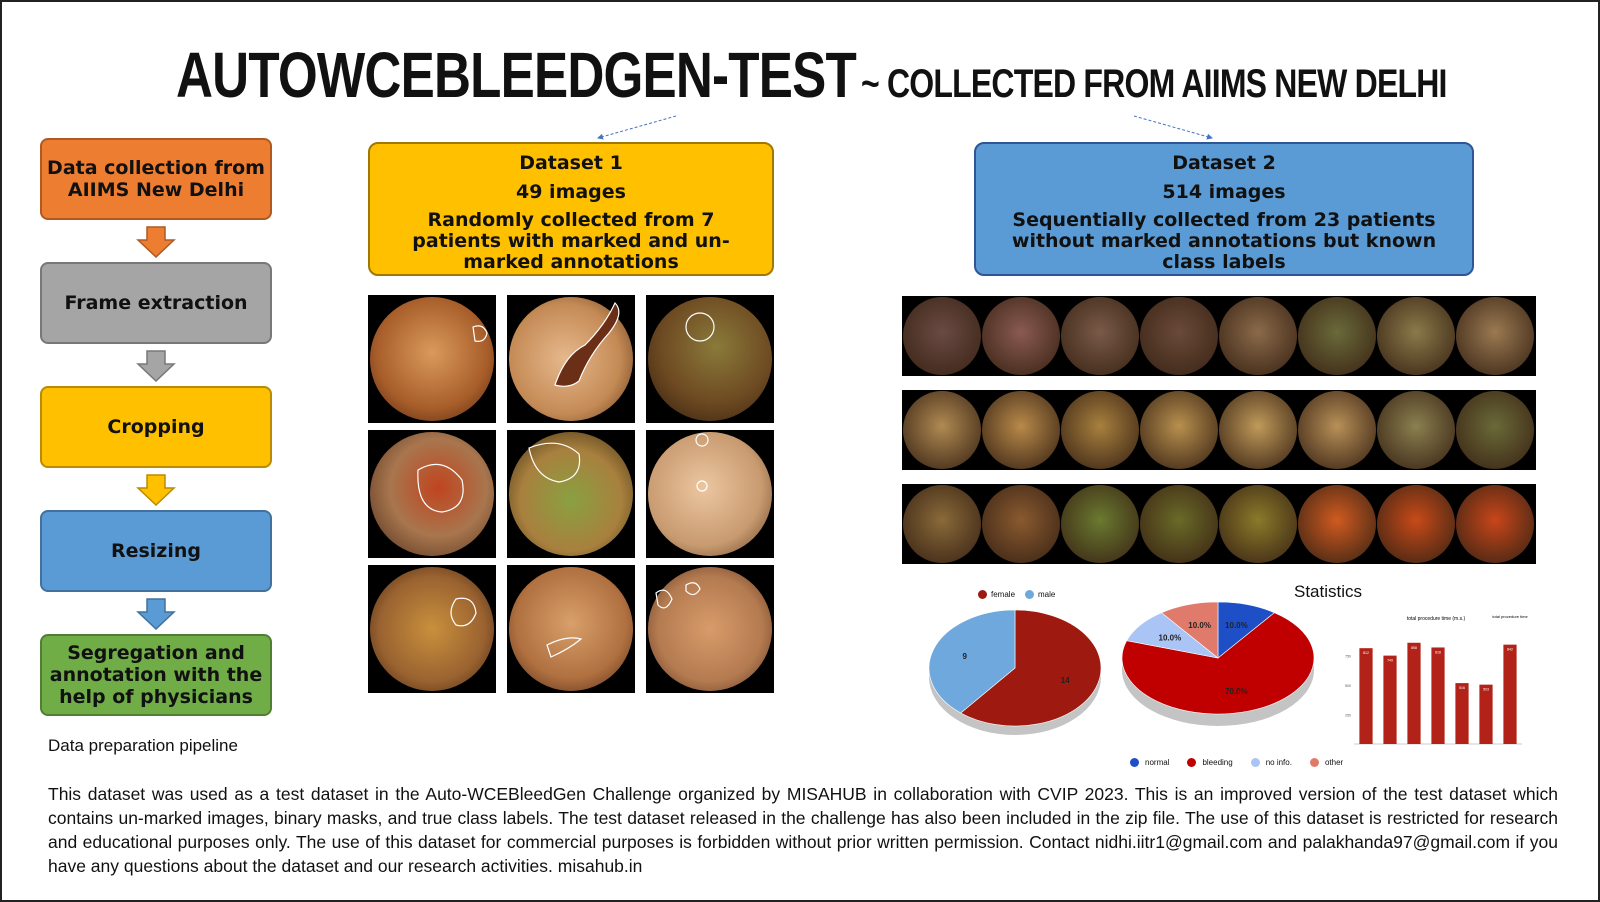 Image resolution: width=1600 pixels, height=902 pixels. What do you see at coordinates (965, 656) in the screenshot?
I see `pie-label: 9` at bounding box center [965, 656].